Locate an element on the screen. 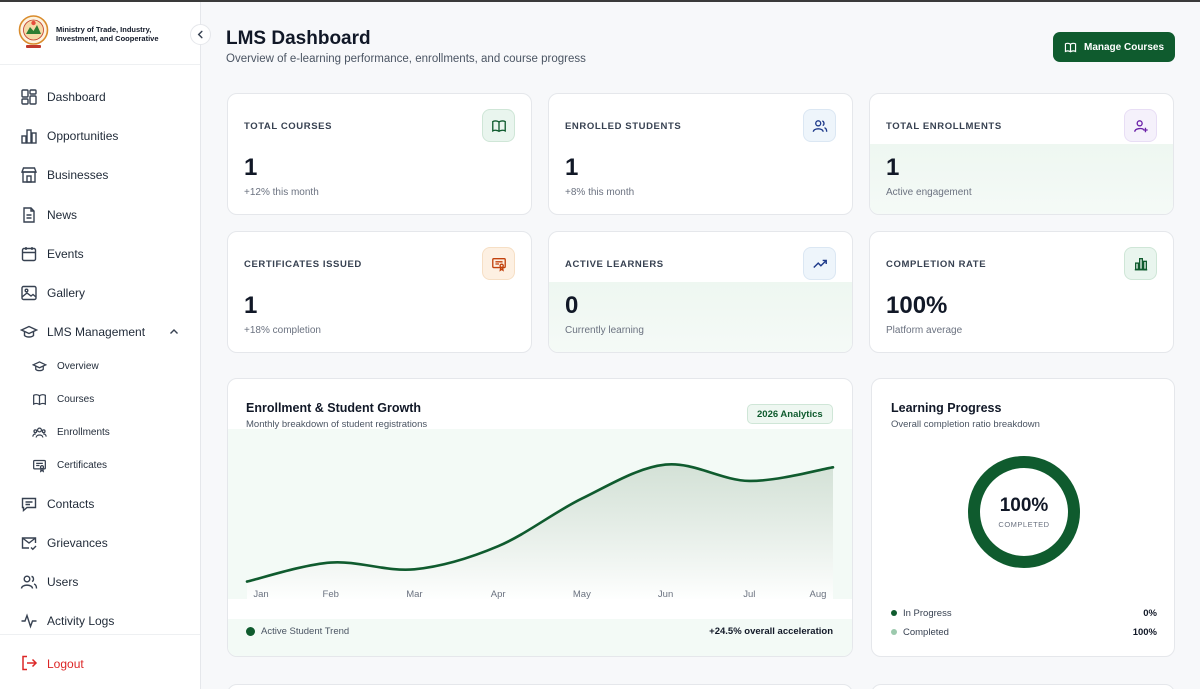 Image resolution: width=1200 pixels, height=689 pixels. sidebar-collapse-button is located at coordinates (200, 34).